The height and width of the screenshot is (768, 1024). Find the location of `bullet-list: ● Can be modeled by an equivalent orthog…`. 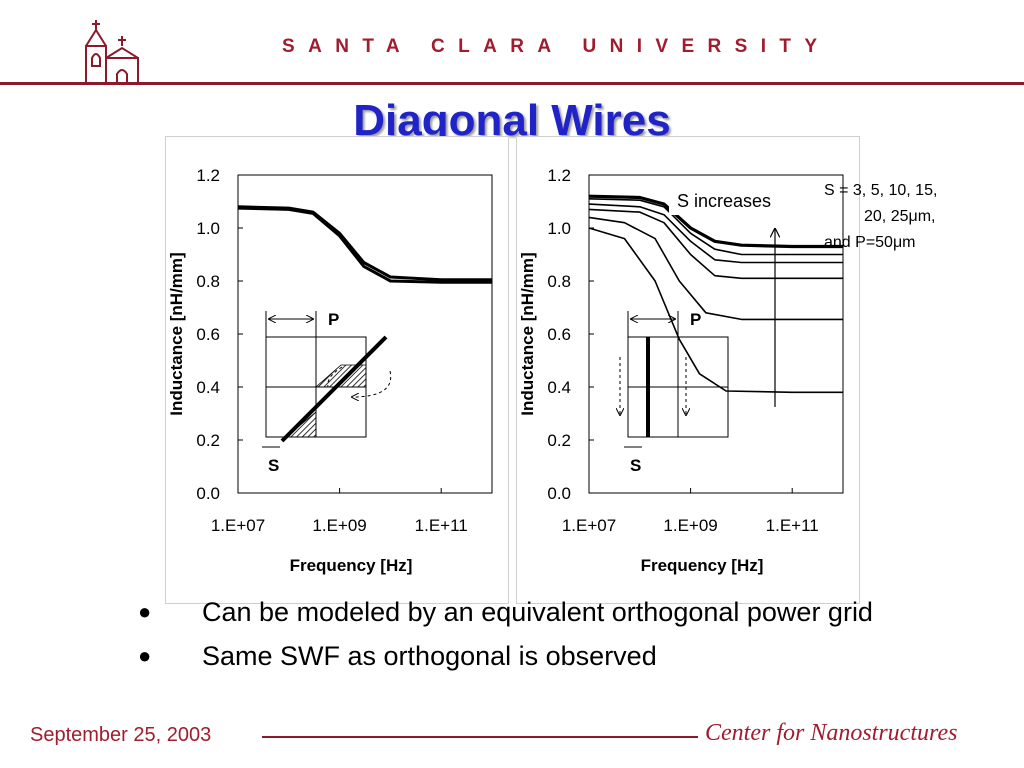

bullet-list: ● Can be modeled by an equivalent orthog… is located at coordinates (530, 640).